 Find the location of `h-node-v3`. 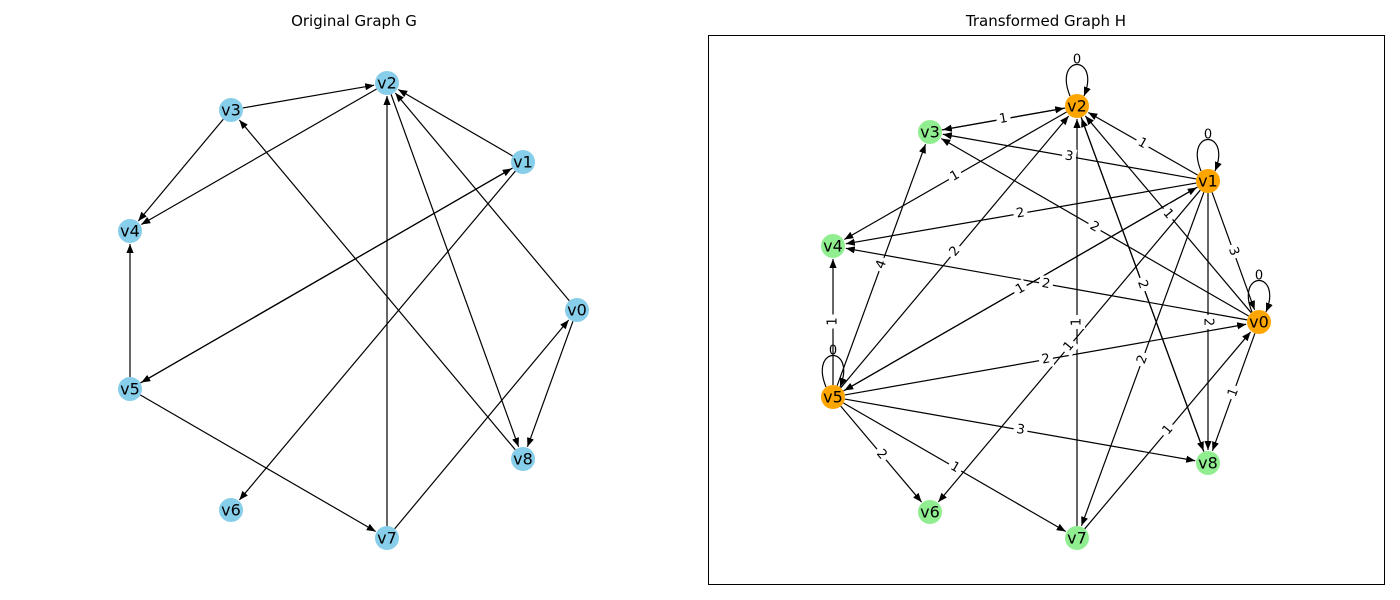

h-node-v3 is located at coordinates (930, 132).